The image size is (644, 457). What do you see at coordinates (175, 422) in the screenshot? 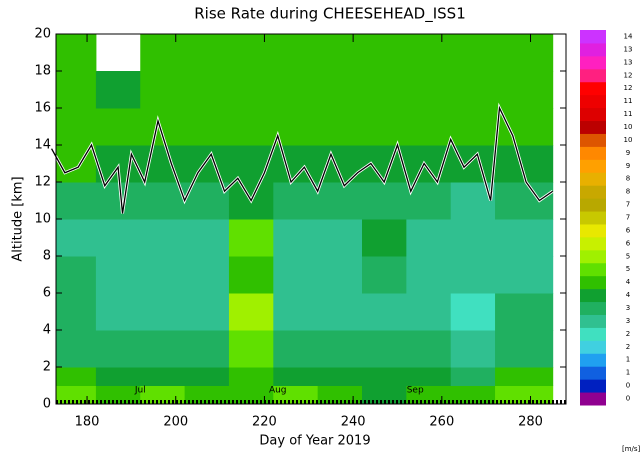
I see `x-tick-label: 200` at bounding box center [175, 422].